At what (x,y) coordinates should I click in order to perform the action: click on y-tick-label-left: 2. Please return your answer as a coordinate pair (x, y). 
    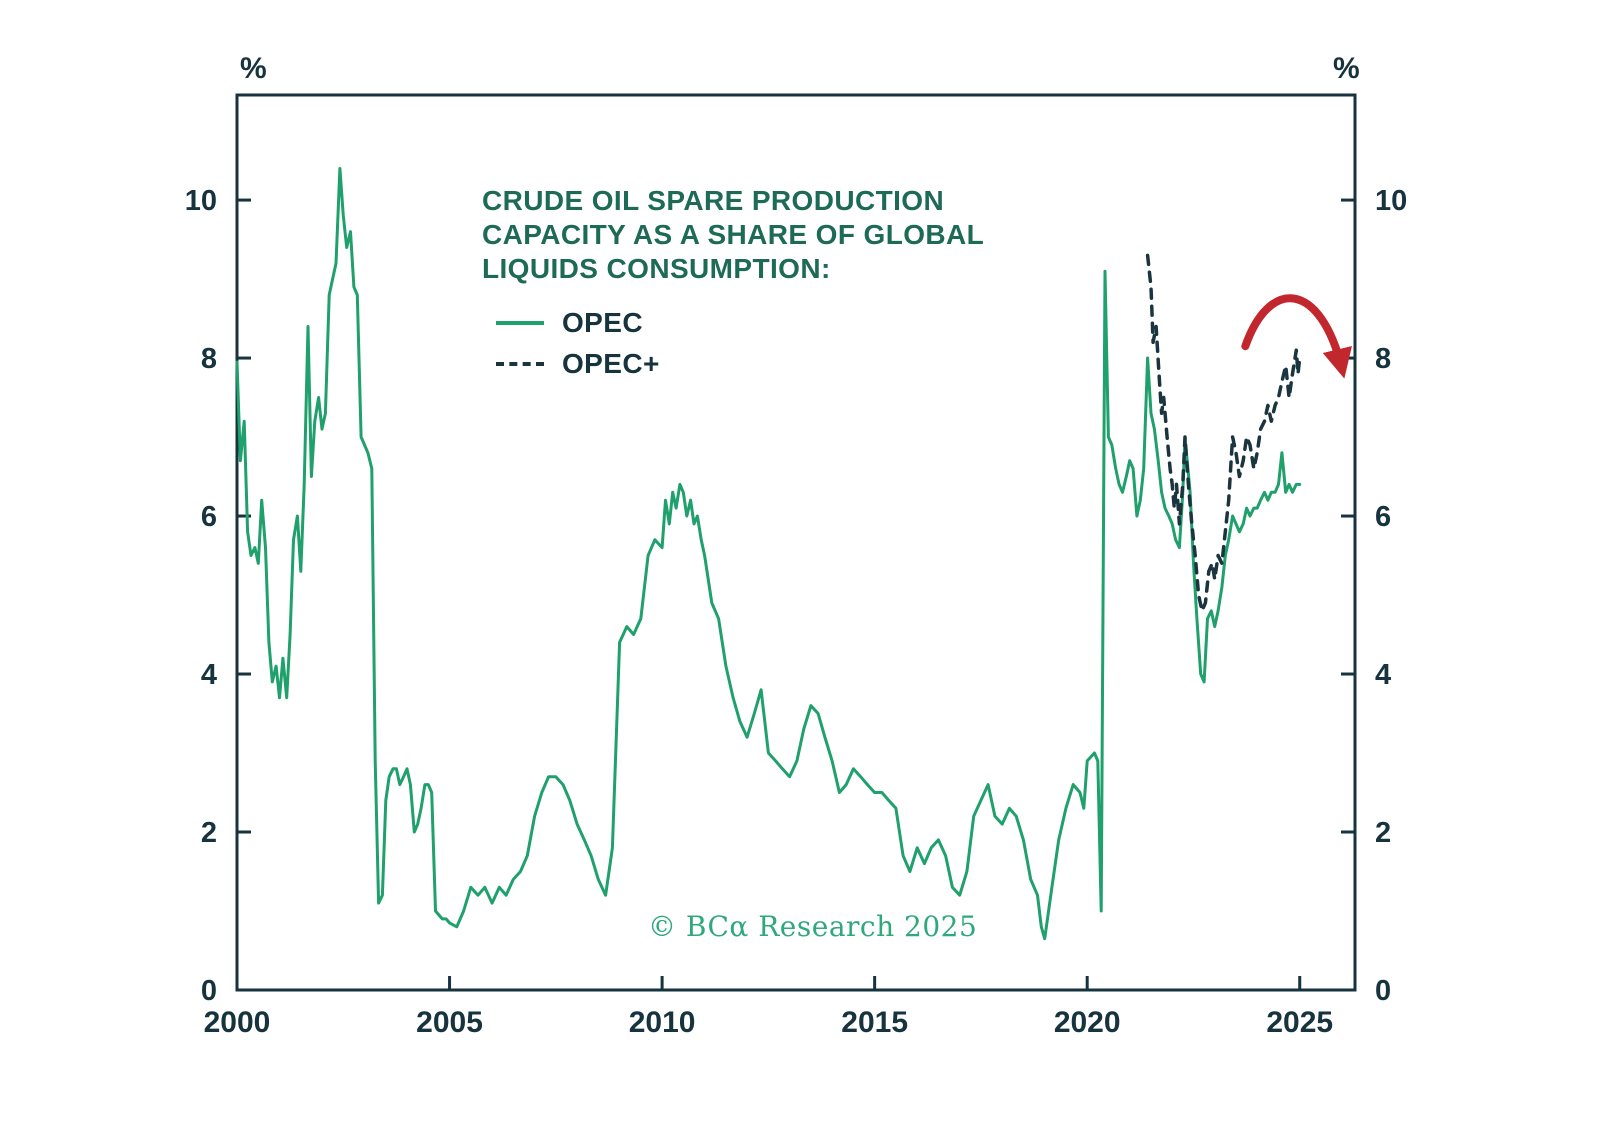
    Looking at the image, I should click on (209, 833).